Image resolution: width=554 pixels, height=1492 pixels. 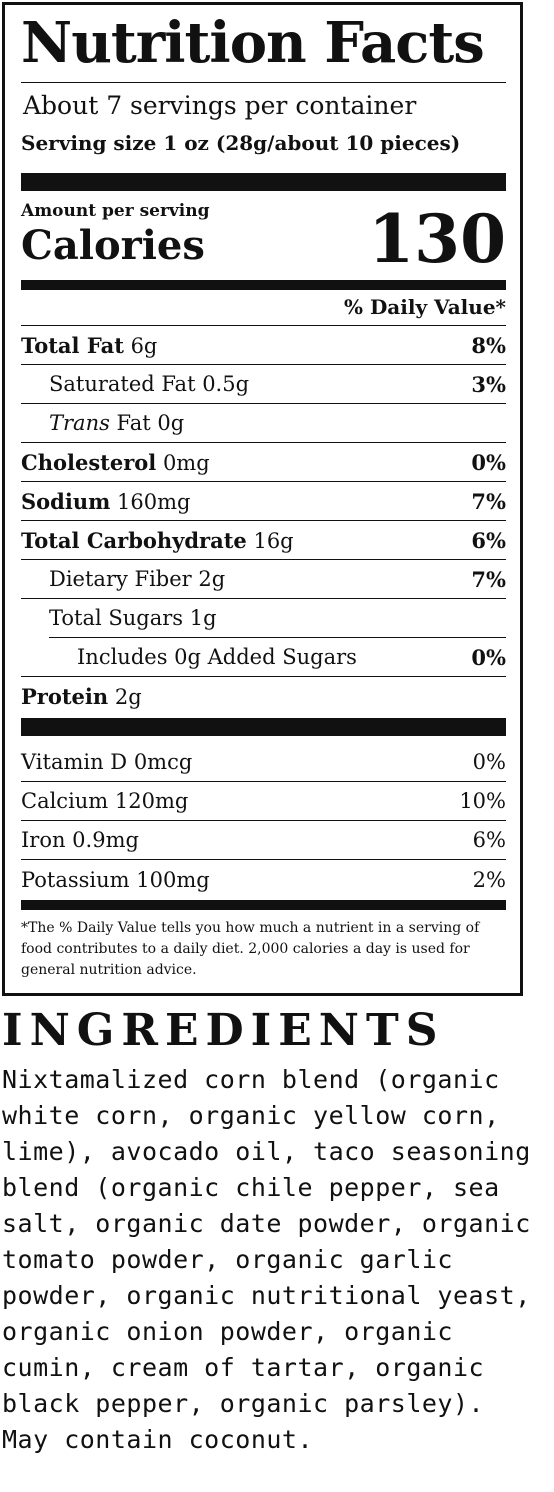 What do you see at coordinates (277, 618) in the screenshot?
I see `nutrient-row-total-sugars: Total Sugars 1g` at bounding box center [277, 618].